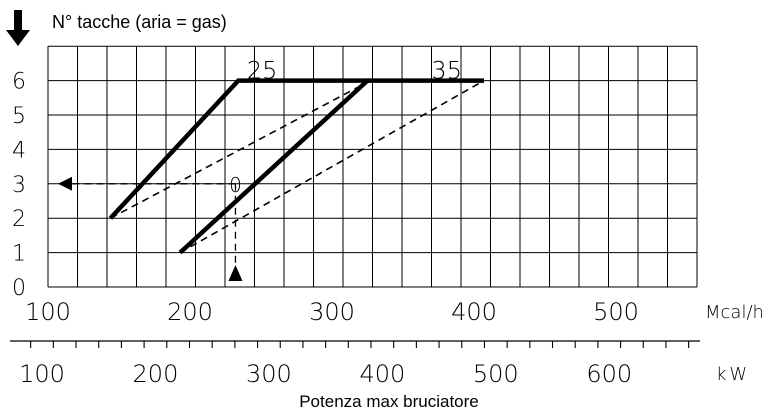 The image size is (768, 414). Describe the element at coordinates (496, 374) in the screenshot. I see `kw-tick-label: 500` at that location.